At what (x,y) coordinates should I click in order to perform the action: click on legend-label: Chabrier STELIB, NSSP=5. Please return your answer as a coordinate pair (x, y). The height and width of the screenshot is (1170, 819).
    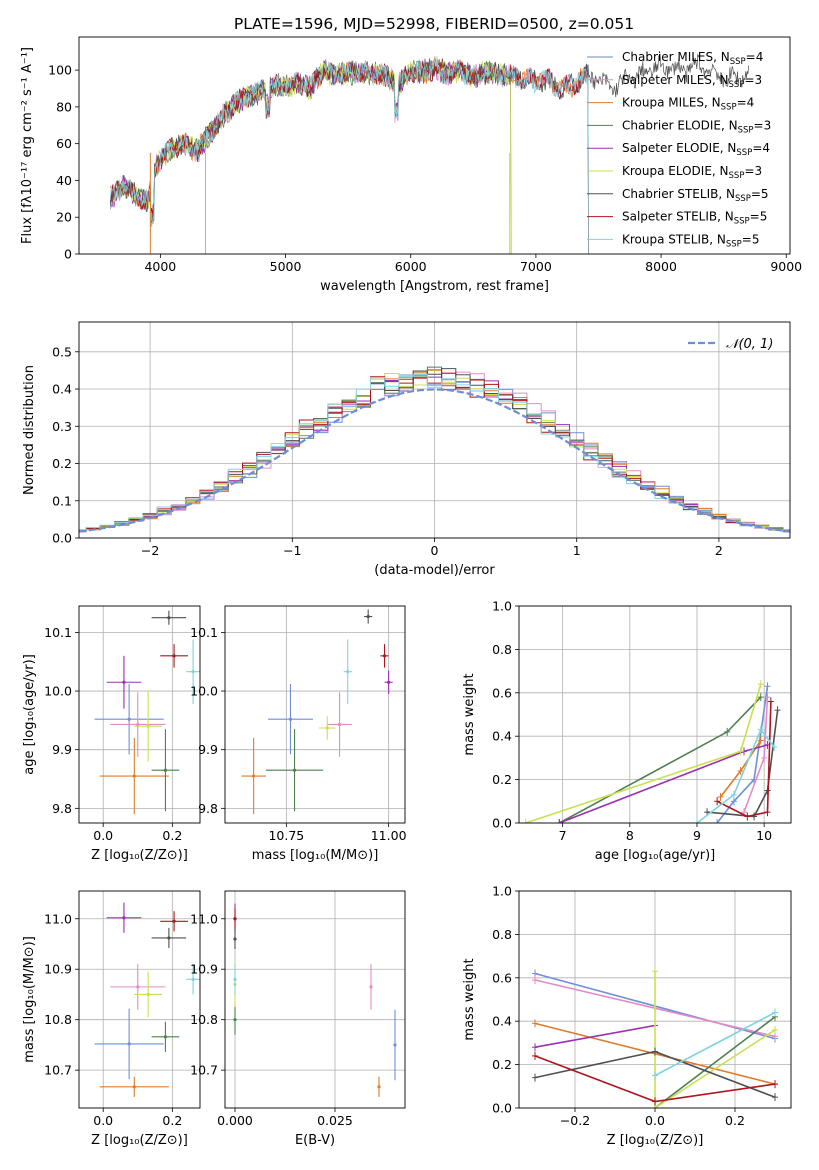
    Looking at the image, I should click on (695, 195).